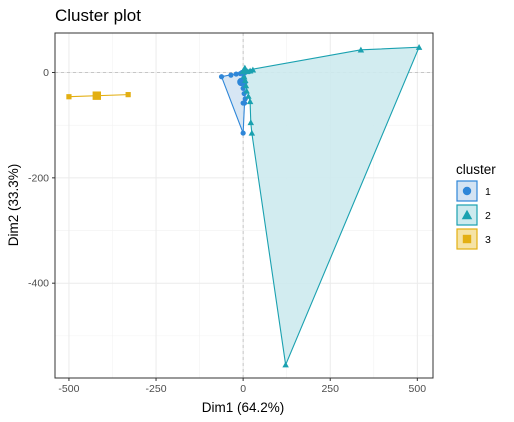 This screenshot has height=422, width=514. I want to click on x-tick-label: 250, so click(330, 389).